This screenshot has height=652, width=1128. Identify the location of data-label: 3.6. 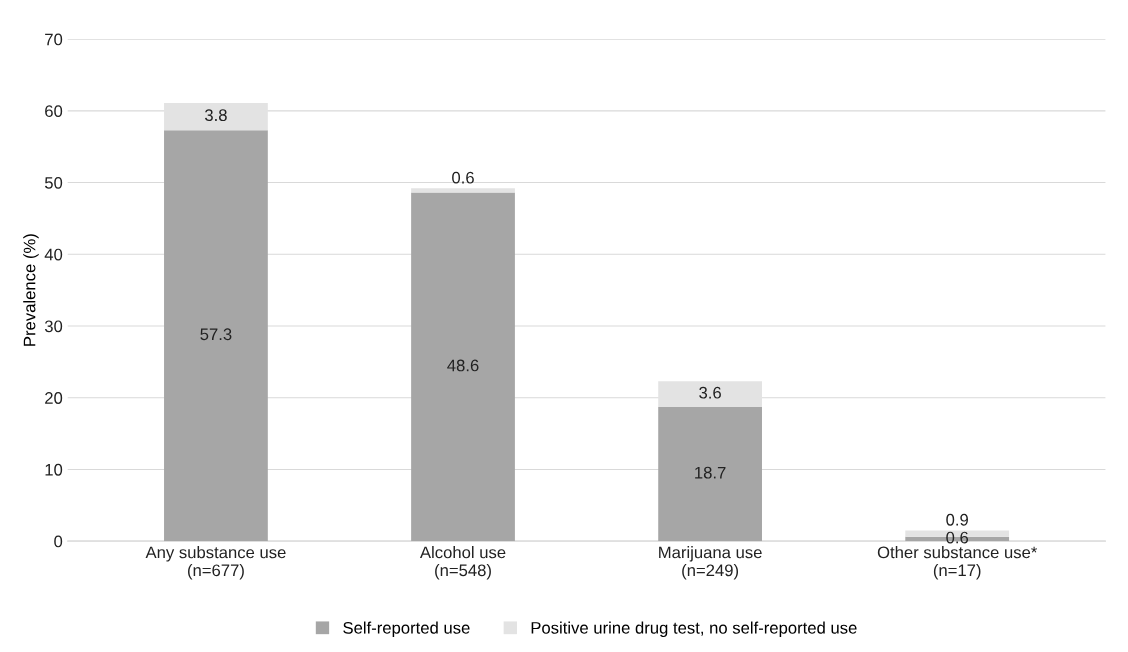
(710, 392).